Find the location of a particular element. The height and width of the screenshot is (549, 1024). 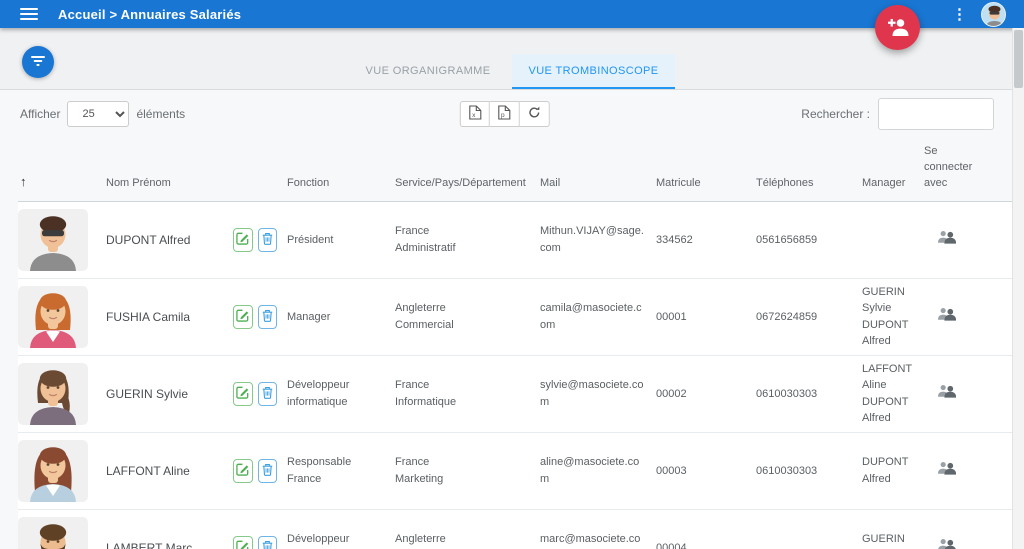

person-add-icon is located at coordinates (898, 28).